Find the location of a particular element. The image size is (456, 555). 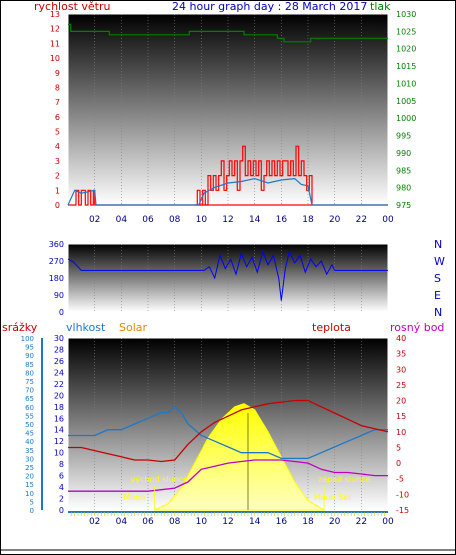

precip-tick-75: 75 is located at coordinates (29, 382).